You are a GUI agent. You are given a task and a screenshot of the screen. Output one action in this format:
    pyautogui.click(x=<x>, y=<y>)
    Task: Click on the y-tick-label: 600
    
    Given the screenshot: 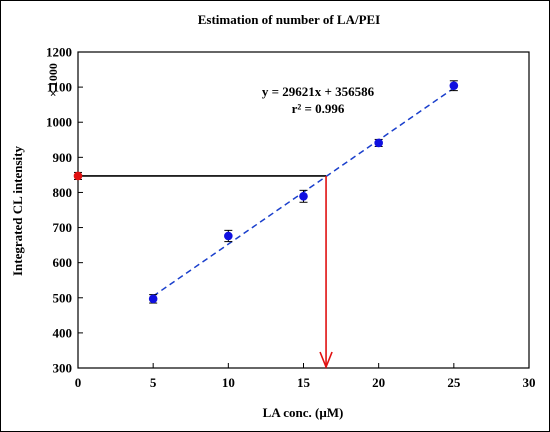 What is the action you would take?
    pyautogui.click(x=63, y=262)
    